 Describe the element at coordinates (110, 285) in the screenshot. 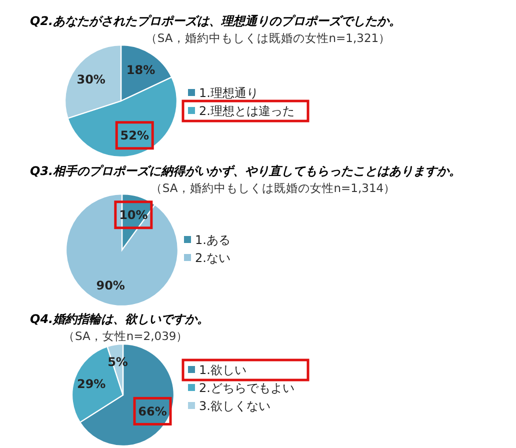

I see `data-label: 90%` at that location.